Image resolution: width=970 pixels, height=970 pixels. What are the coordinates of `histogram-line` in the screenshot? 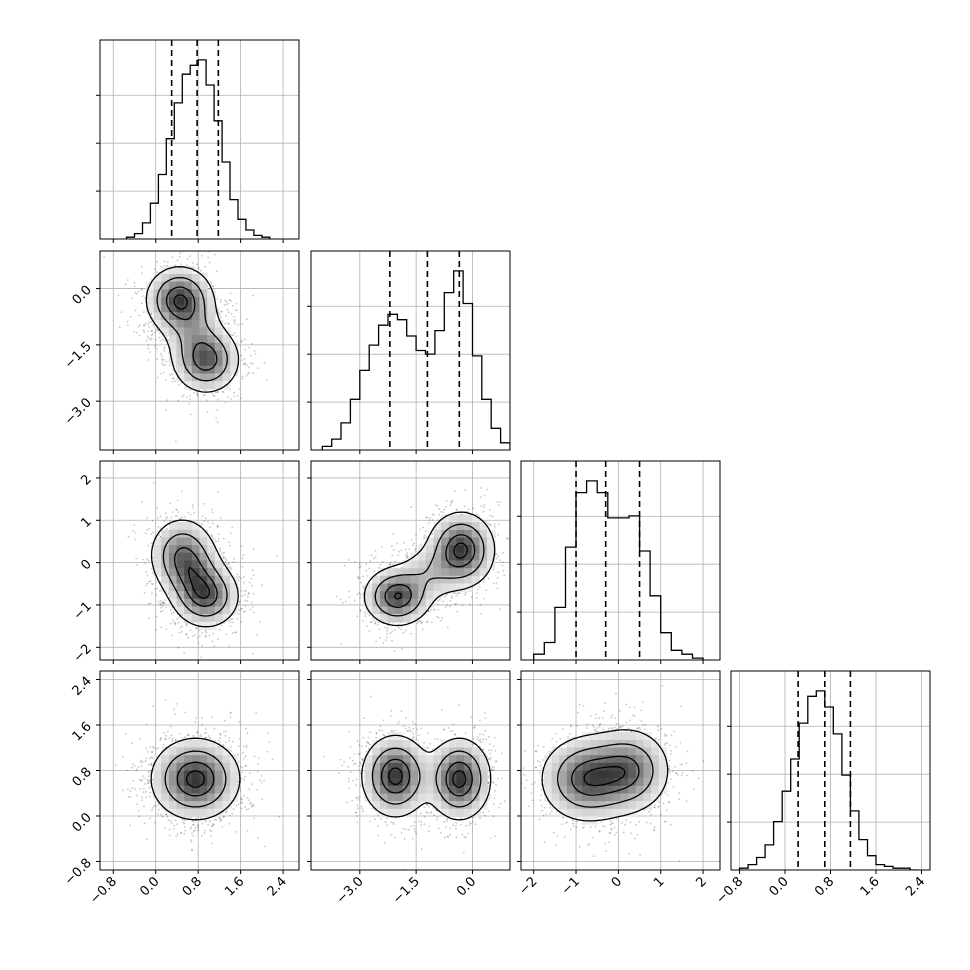 It's located at (198, 149).